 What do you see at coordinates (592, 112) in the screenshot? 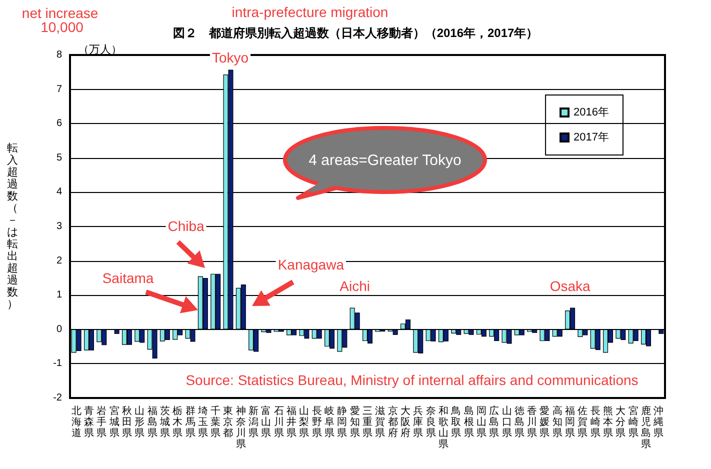
I see `legend-label: 2016年` at bounding box center [592, 112].